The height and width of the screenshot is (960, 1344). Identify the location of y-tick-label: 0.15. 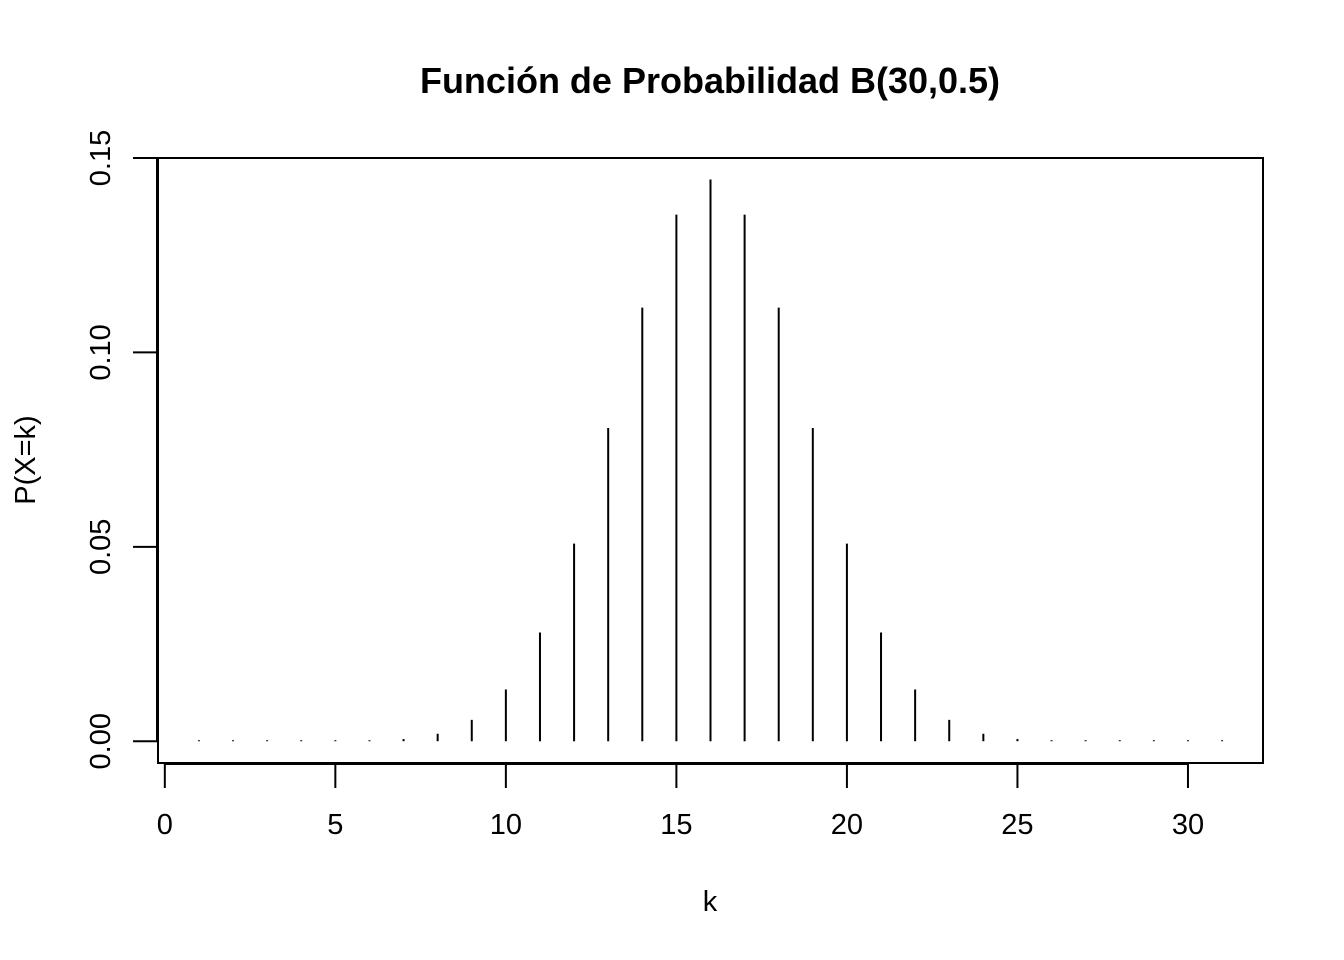
(101, 158).